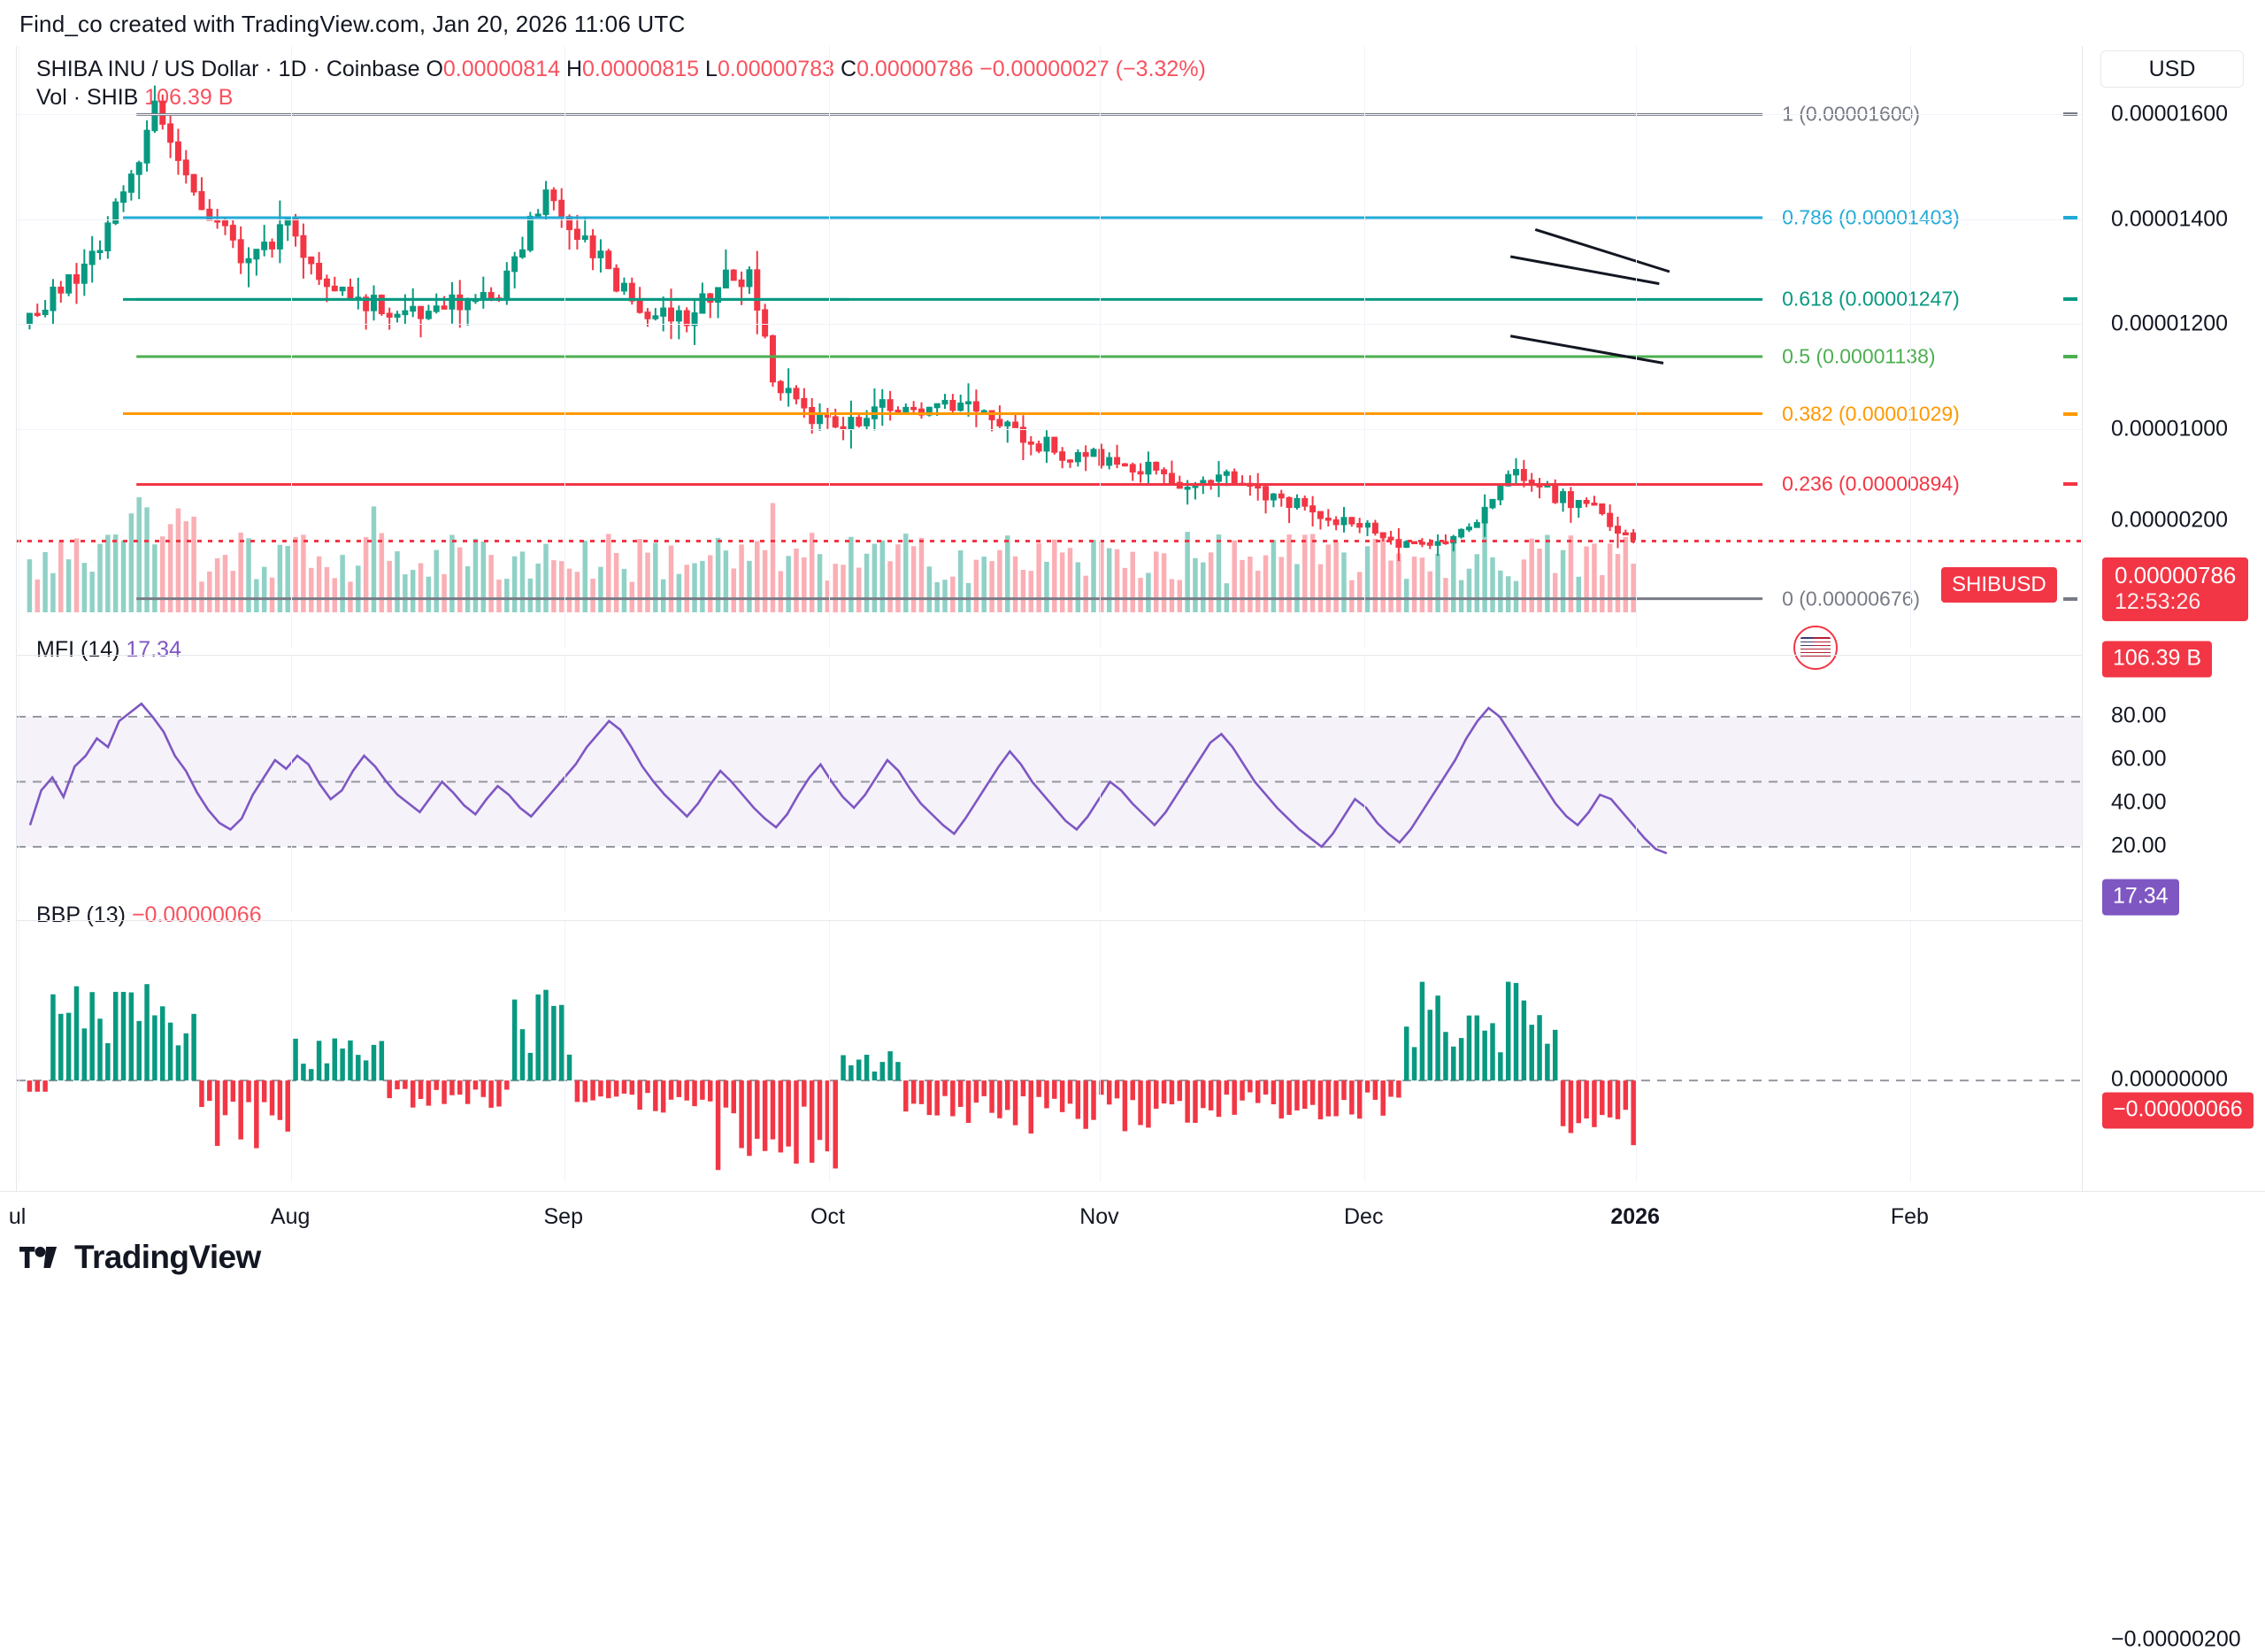 This screenshot has width=2265, height=1652. I want to click on legend-high-value: 0.00000815, so click(641, 69).